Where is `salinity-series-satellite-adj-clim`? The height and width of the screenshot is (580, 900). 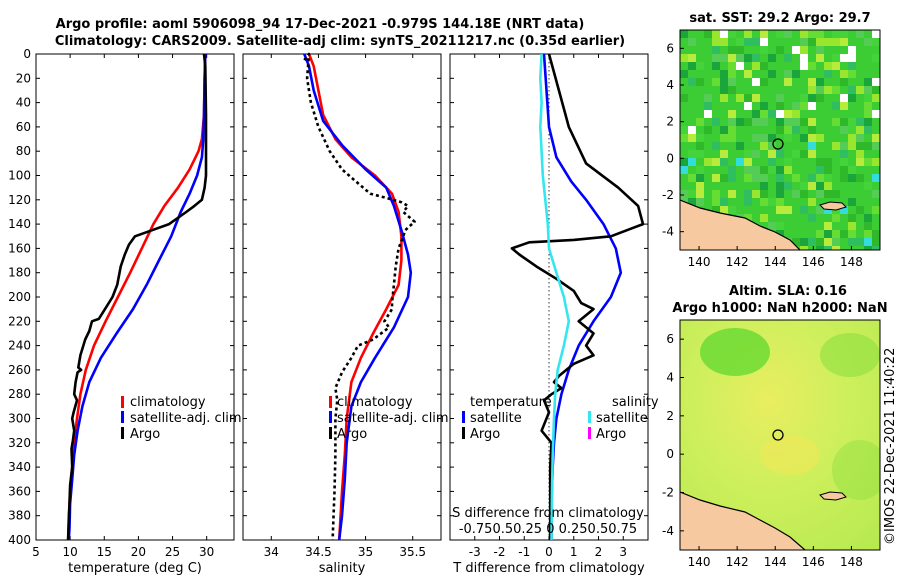
salinity-series-satellite-adj-clim is located at coordinates (358, 297).